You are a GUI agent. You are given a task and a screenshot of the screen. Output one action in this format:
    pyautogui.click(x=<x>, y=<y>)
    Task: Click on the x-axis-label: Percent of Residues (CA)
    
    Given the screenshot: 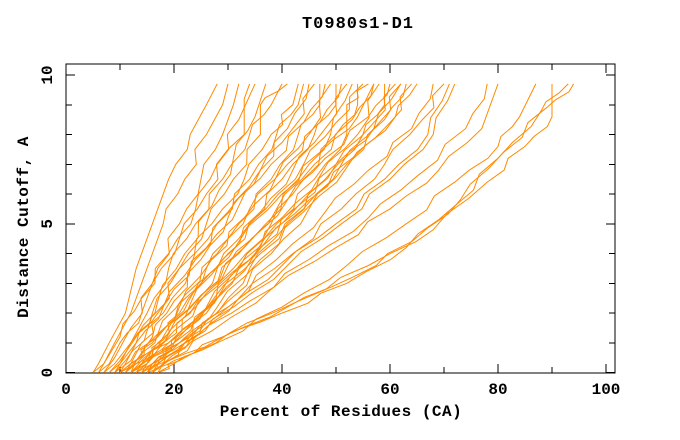 What is the action you would take?
    pyautogui.click(x=341, y=412)
    